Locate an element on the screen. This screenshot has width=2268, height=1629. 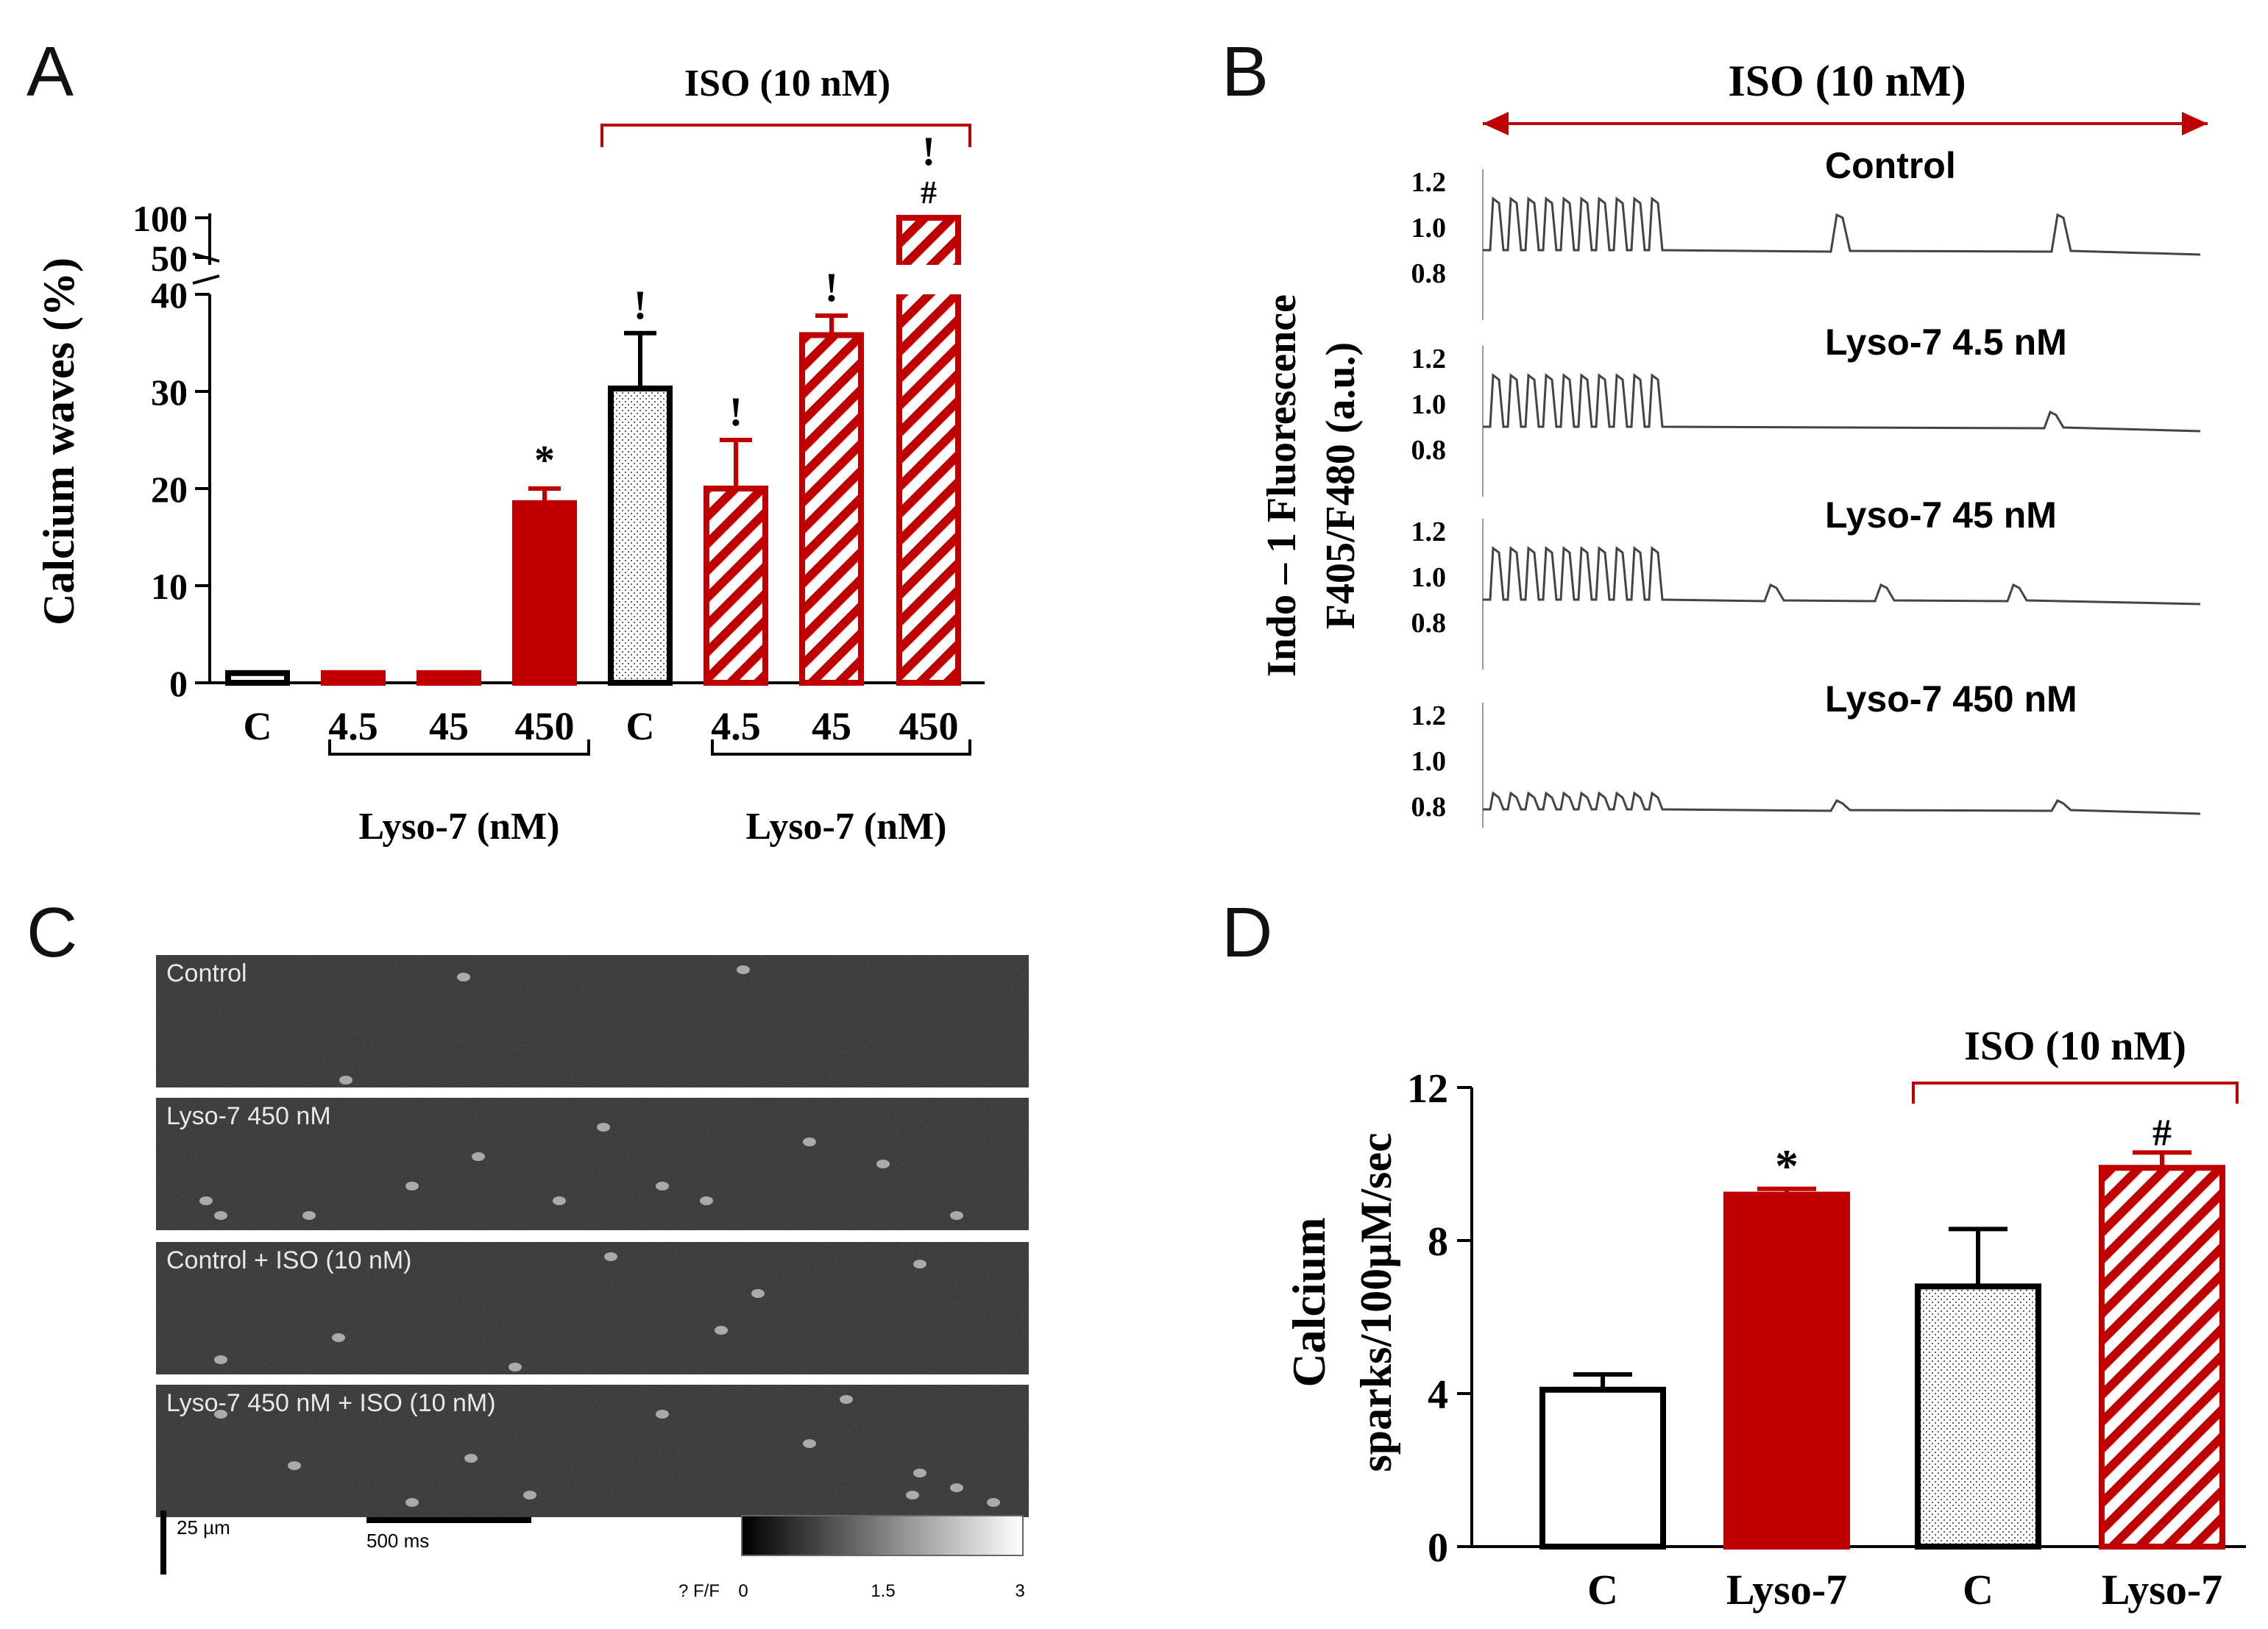
panel-b-trace-name: Control is located at coordinates (1890, 165).